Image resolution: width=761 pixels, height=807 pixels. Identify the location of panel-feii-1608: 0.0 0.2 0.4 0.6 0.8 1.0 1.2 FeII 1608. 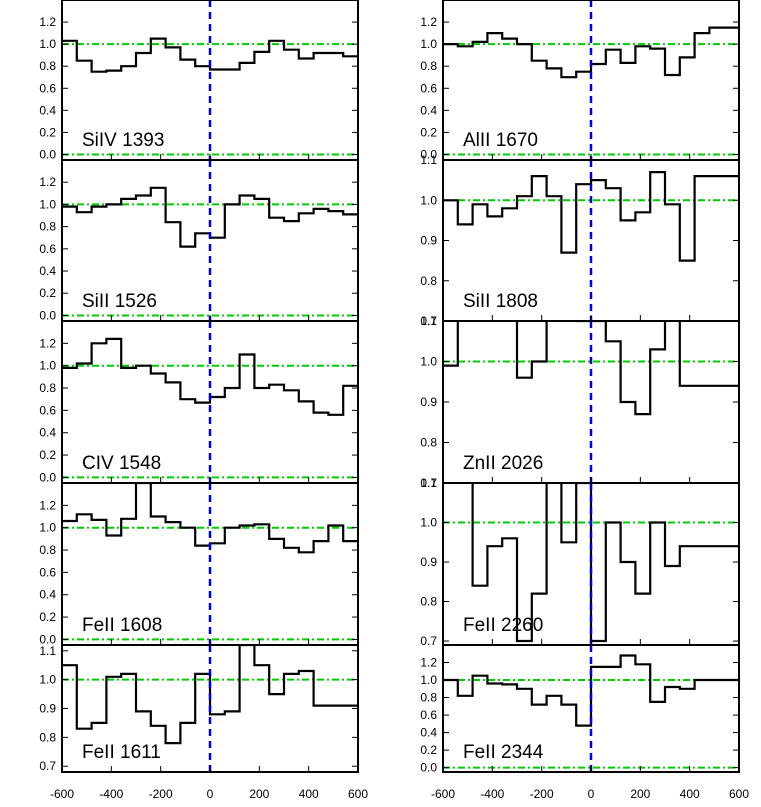
(199, 564).